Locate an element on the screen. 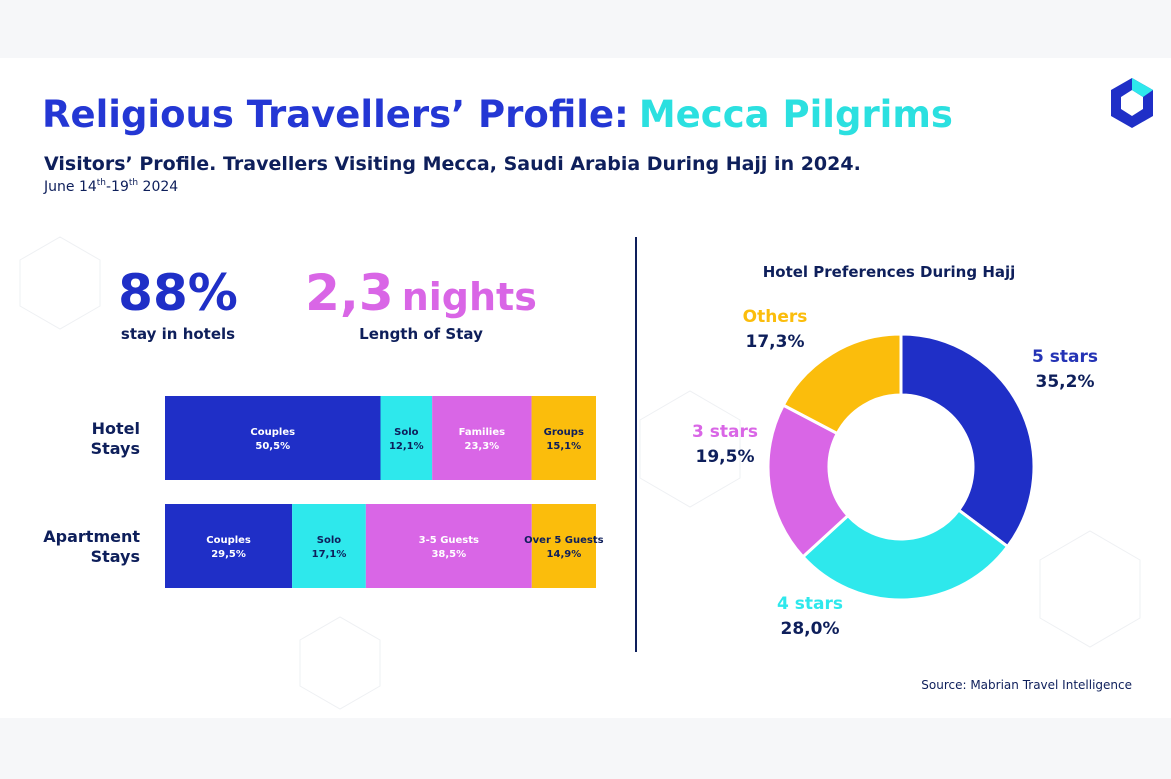 The image size is (1171, 779). top-band is located at coordinates (585, 29).